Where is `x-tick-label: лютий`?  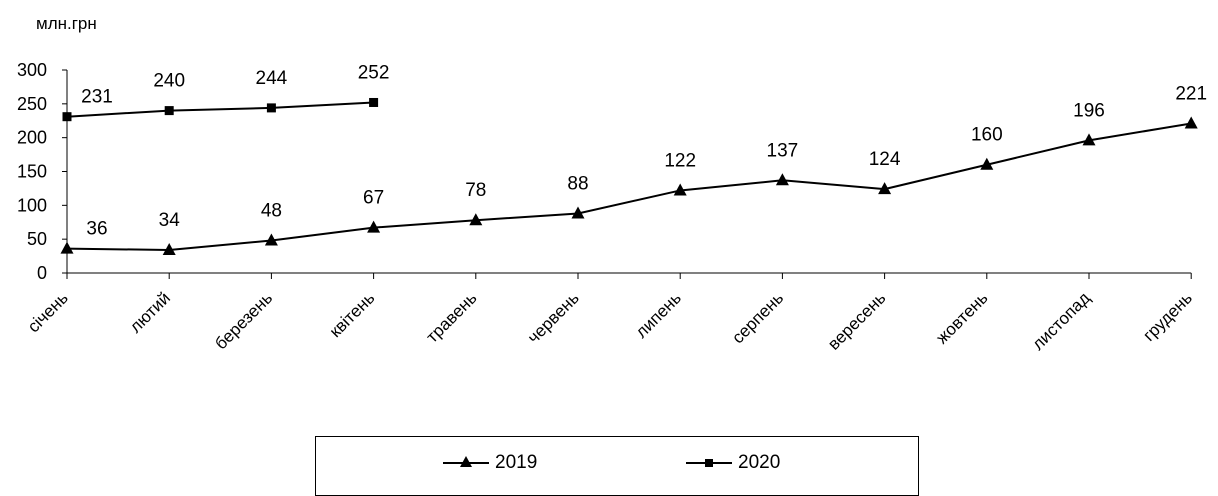 x-tick-label: лютий is located at coordinates (150, 312).